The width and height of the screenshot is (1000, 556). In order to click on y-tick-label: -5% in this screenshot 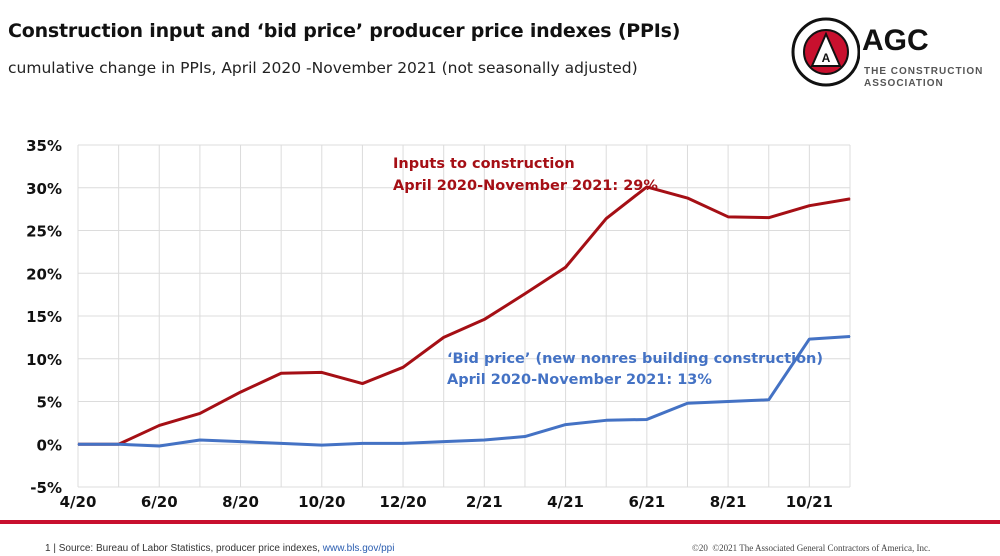, I will do `click(46, 488)`.